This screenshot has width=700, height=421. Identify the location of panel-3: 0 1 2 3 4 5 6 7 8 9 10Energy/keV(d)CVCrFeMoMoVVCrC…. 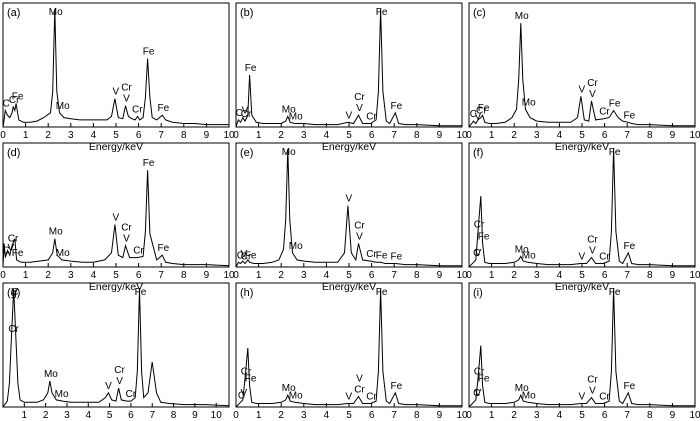
(117, 217).